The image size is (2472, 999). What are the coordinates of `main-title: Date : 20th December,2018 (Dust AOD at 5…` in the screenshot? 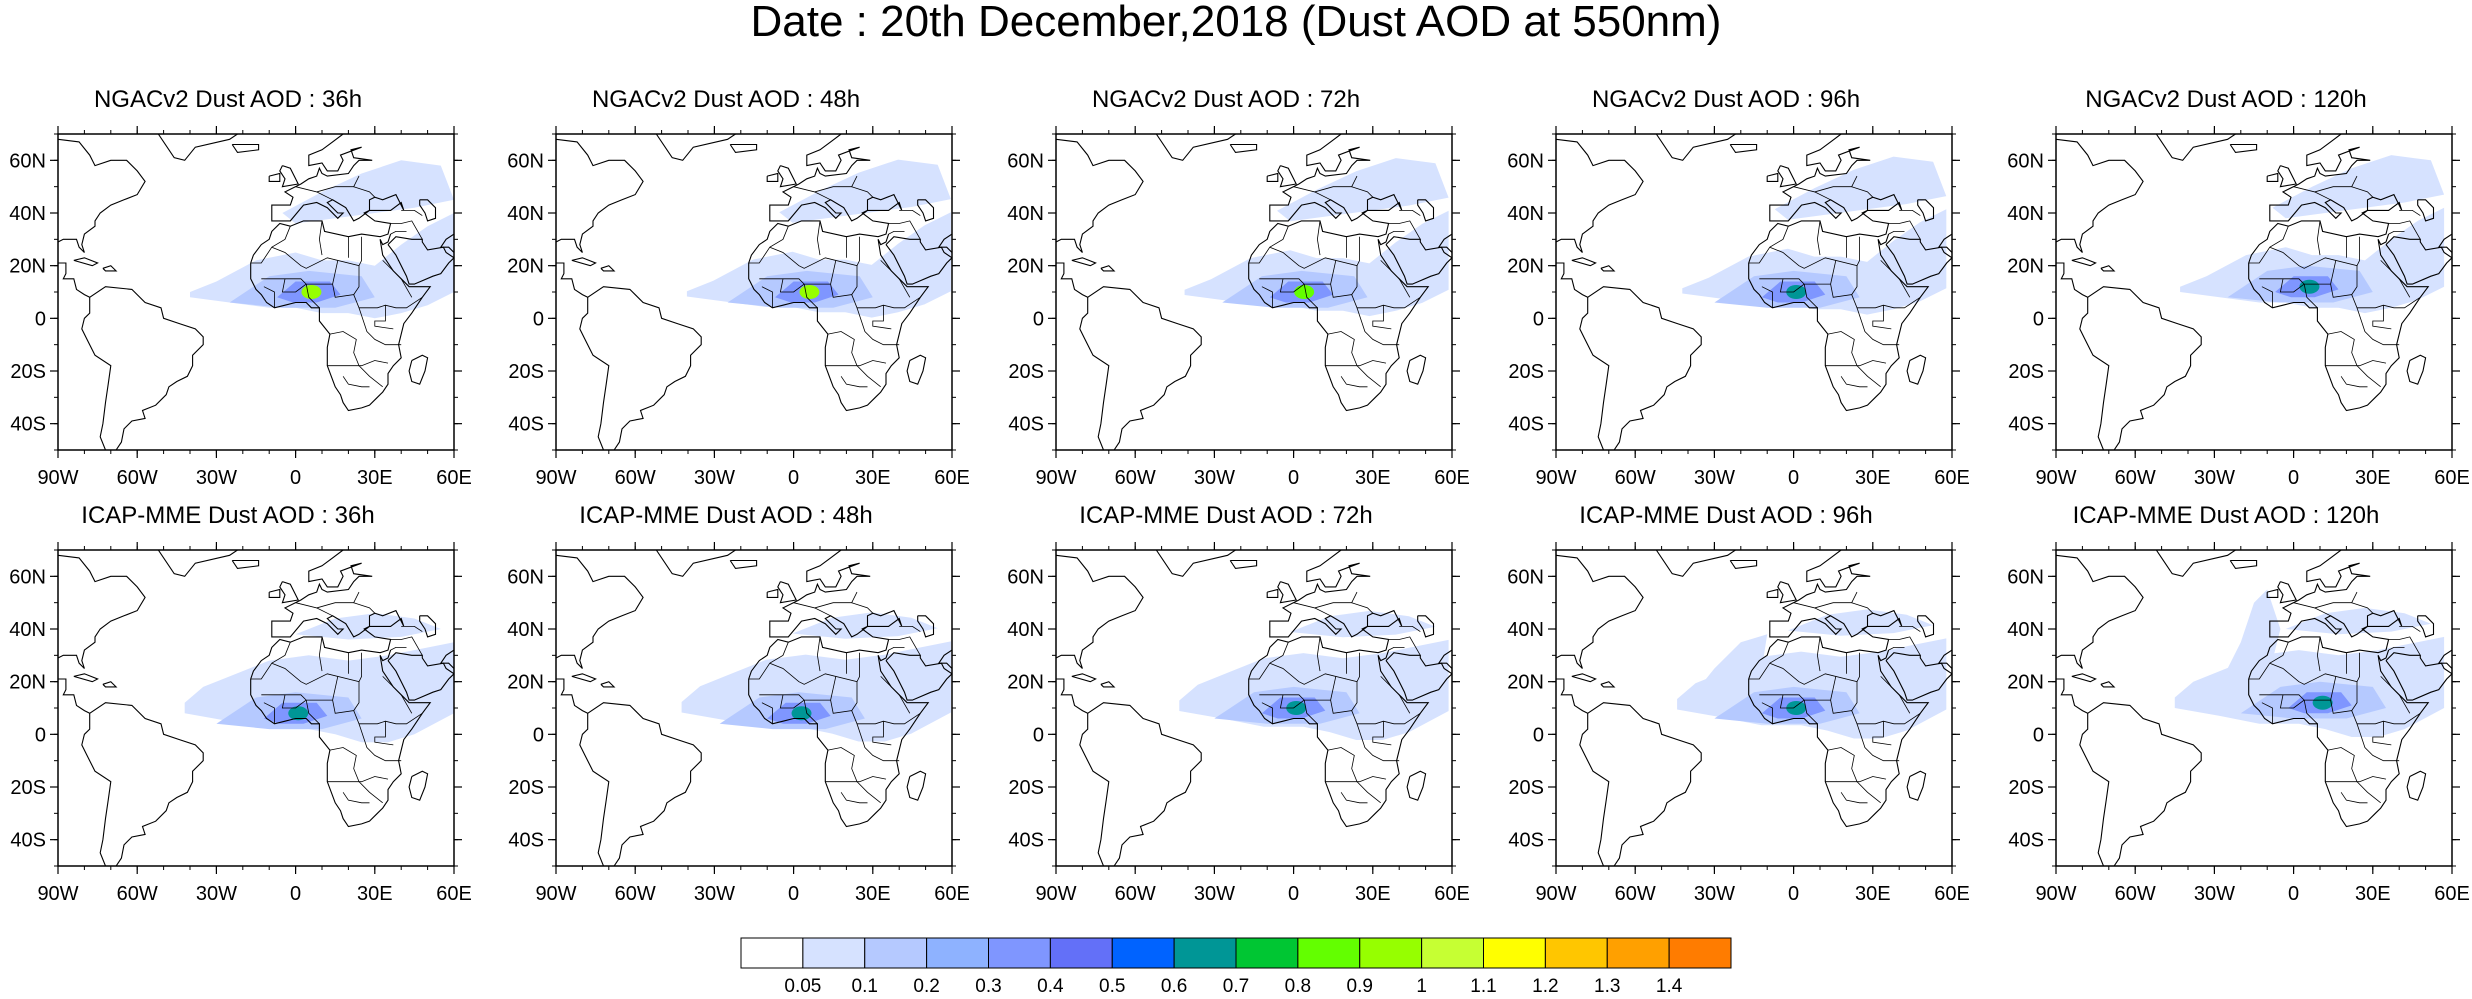 It's located at (1236, 23).